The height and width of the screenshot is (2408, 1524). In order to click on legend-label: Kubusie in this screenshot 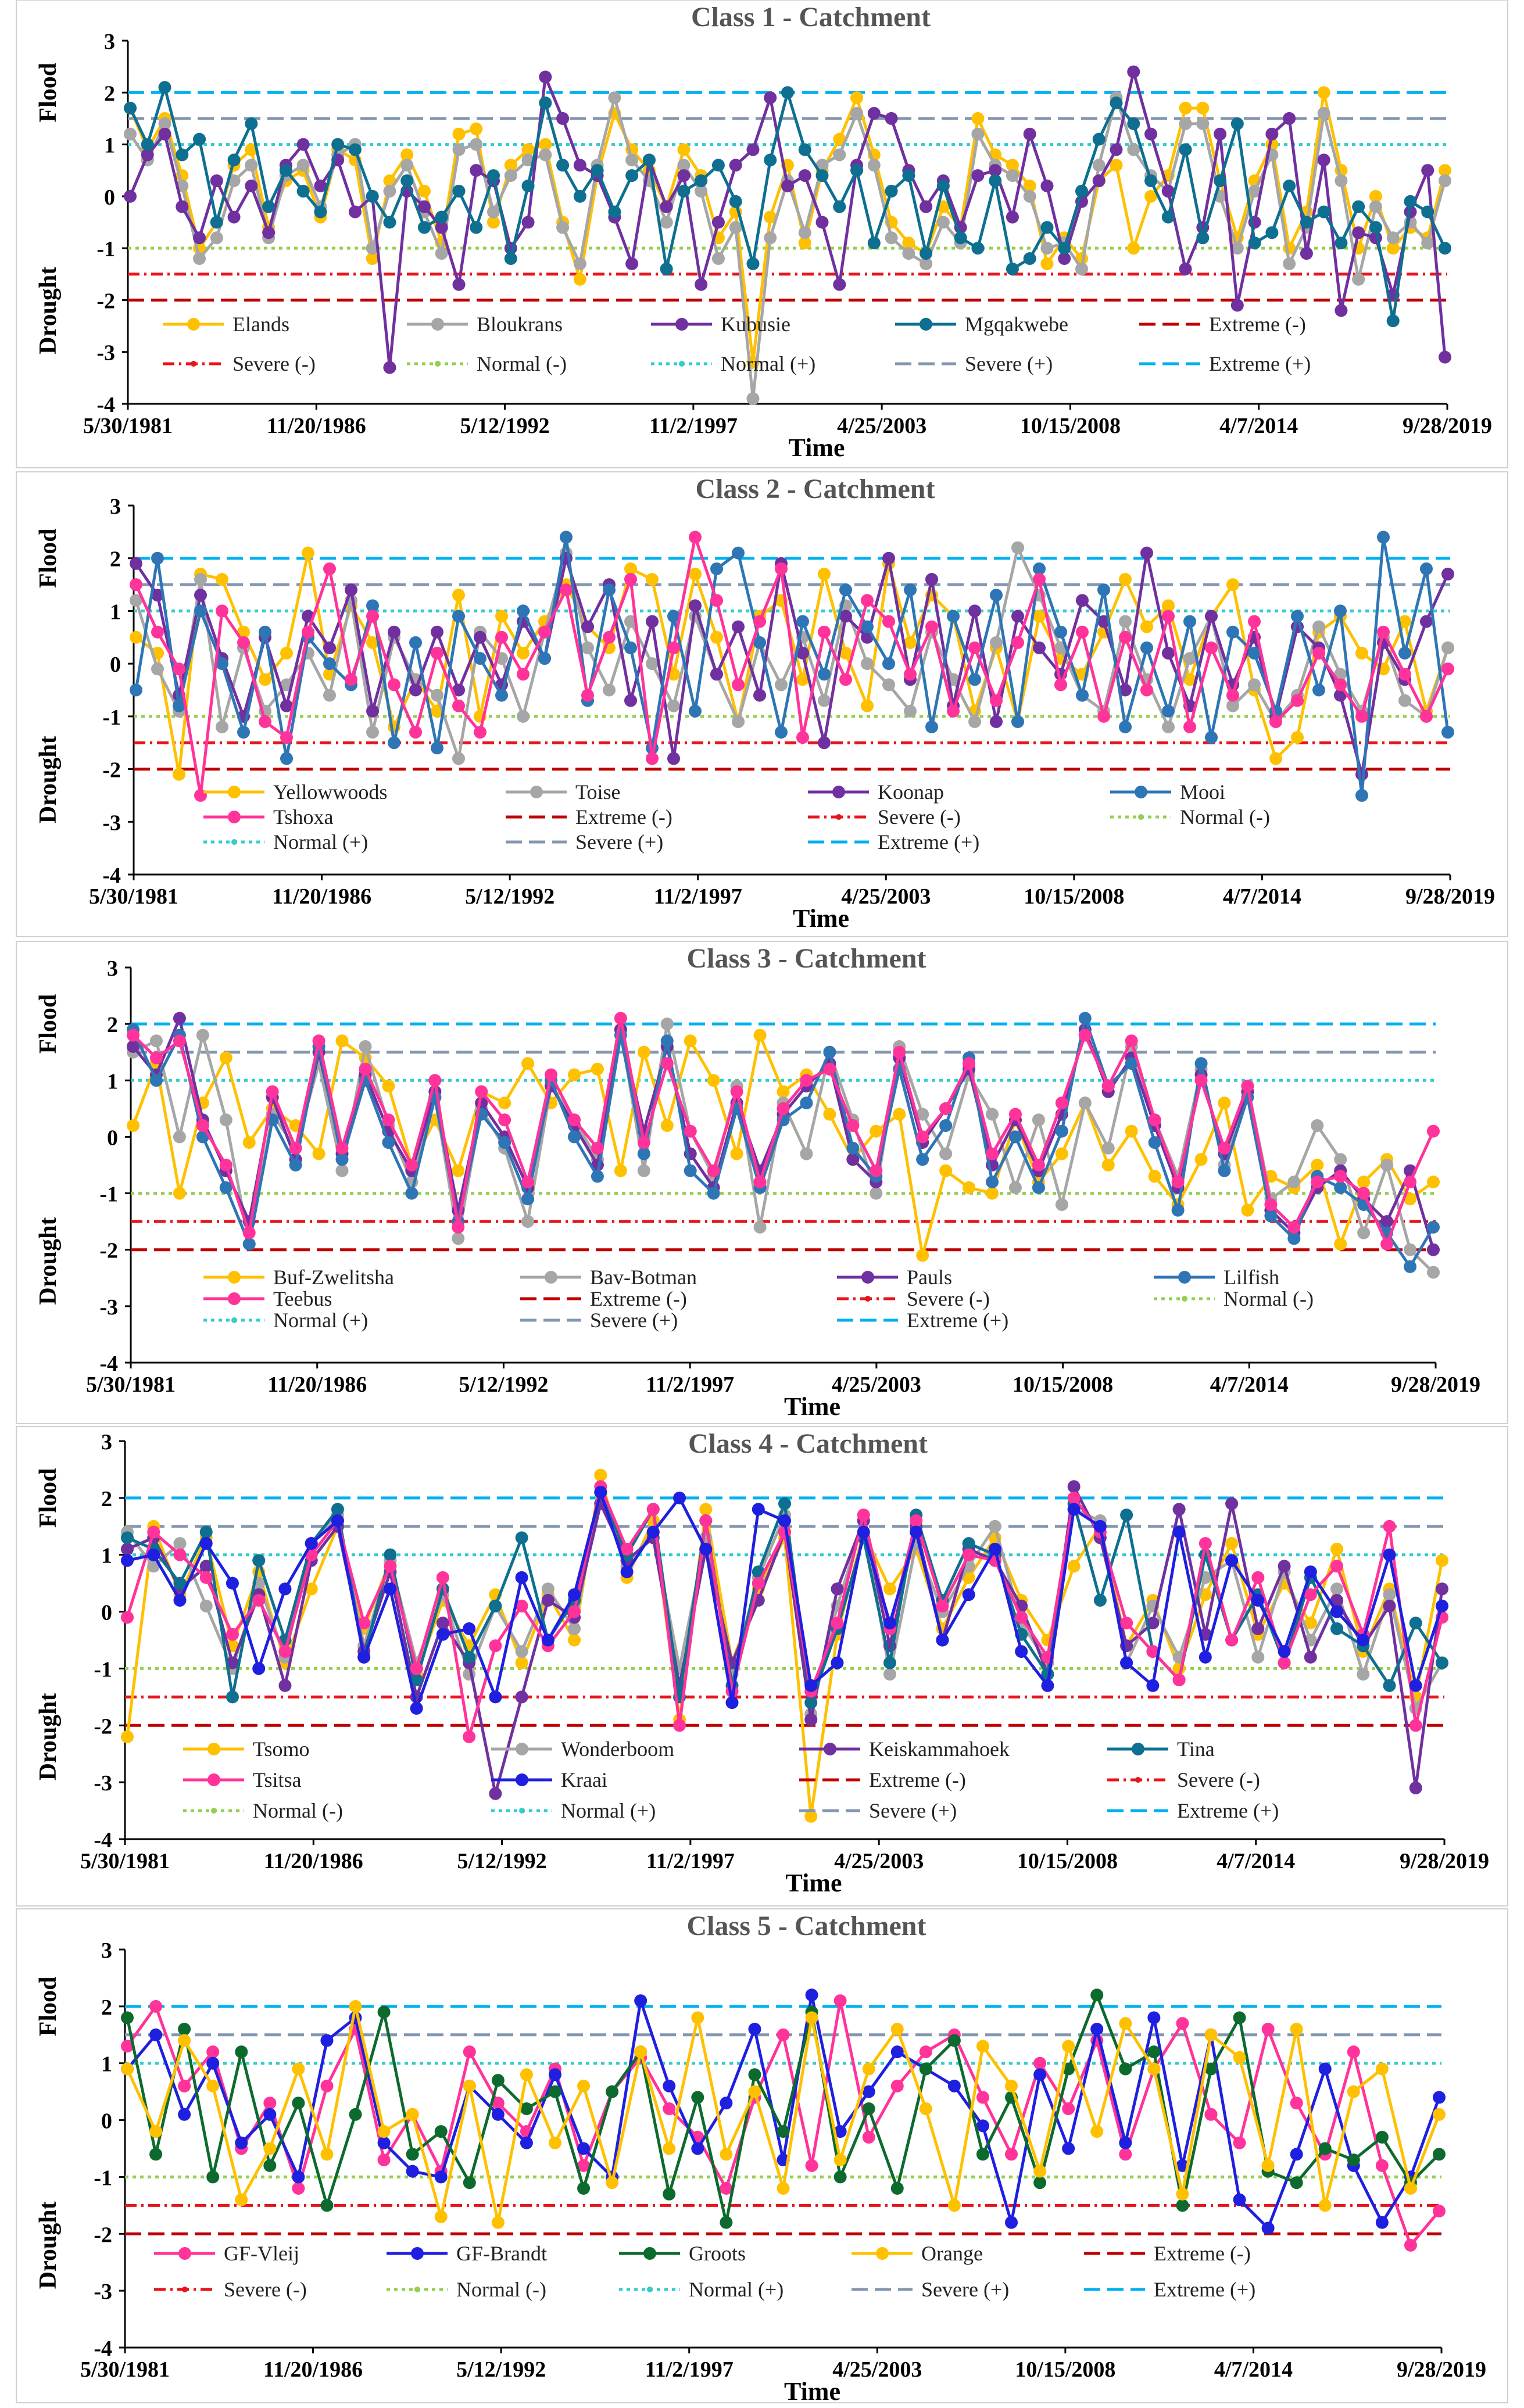, I will do `click(756, 324)`.